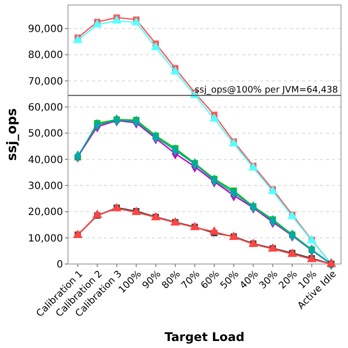 This screenshot has height=348, width=348. I want to click on y-tick-label: 40,000, so click(45, 160).